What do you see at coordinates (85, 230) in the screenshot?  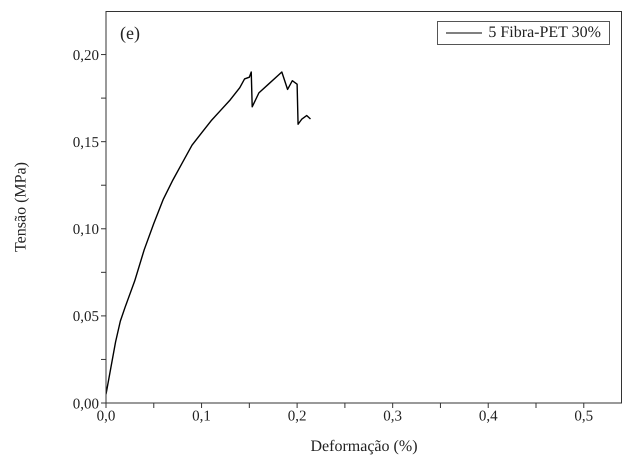 I see `y-tick-label: 0,10` at bounding box center [85, 230].